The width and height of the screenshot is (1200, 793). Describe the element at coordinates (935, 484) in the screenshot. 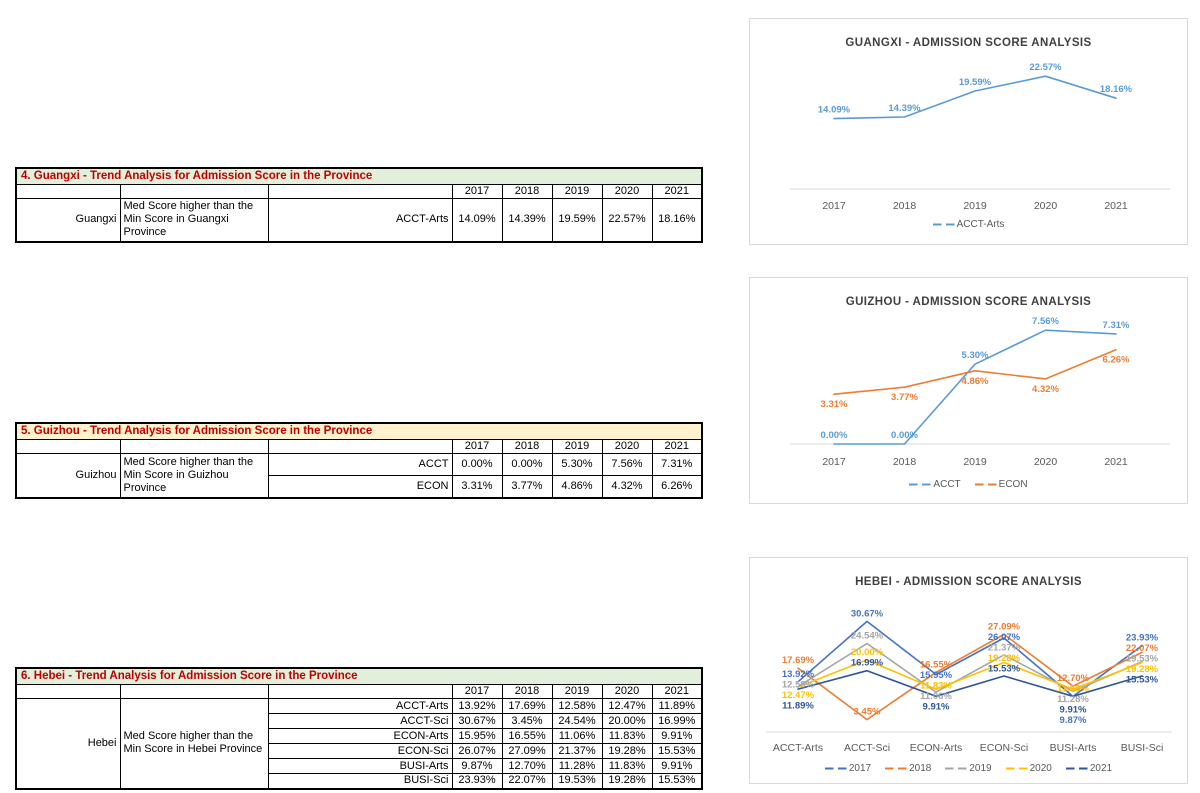

I see `legend-item-ACCT: ACCT` at that location.